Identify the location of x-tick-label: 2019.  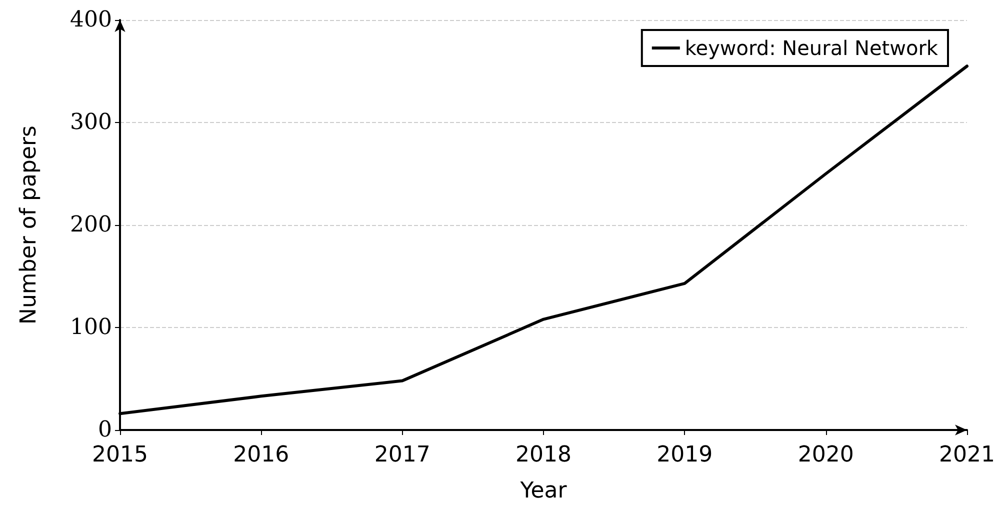
(684, 455).